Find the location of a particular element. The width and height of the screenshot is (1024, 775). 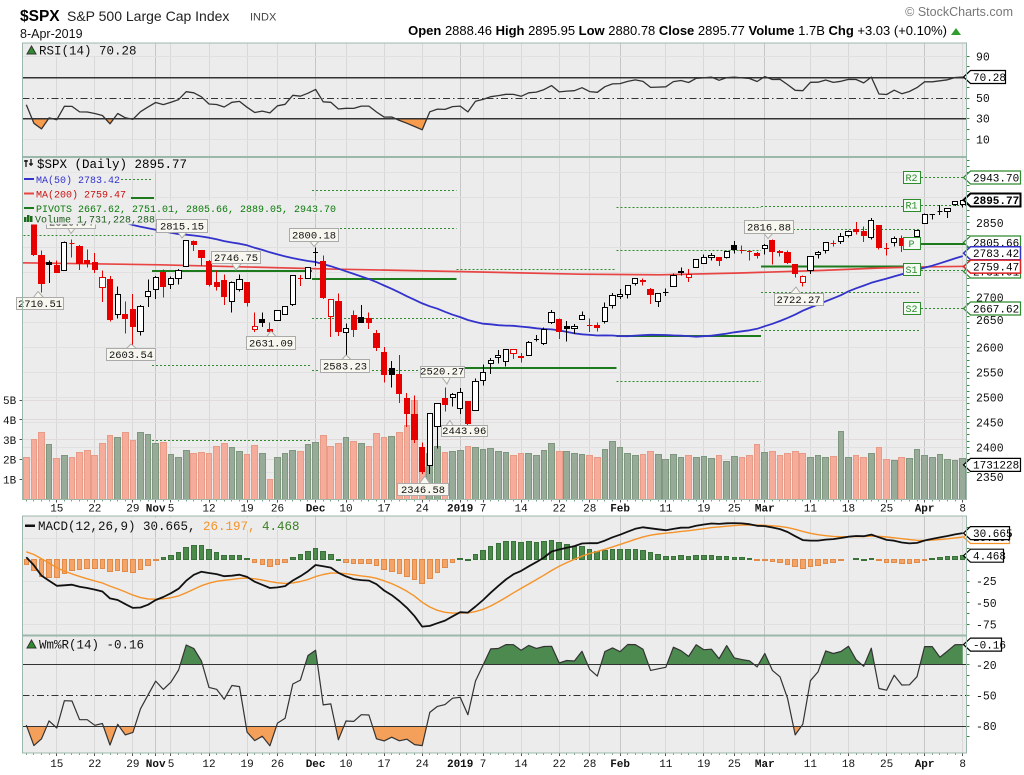

svg-text: 2815.15 is located at coordinates (182, 228).